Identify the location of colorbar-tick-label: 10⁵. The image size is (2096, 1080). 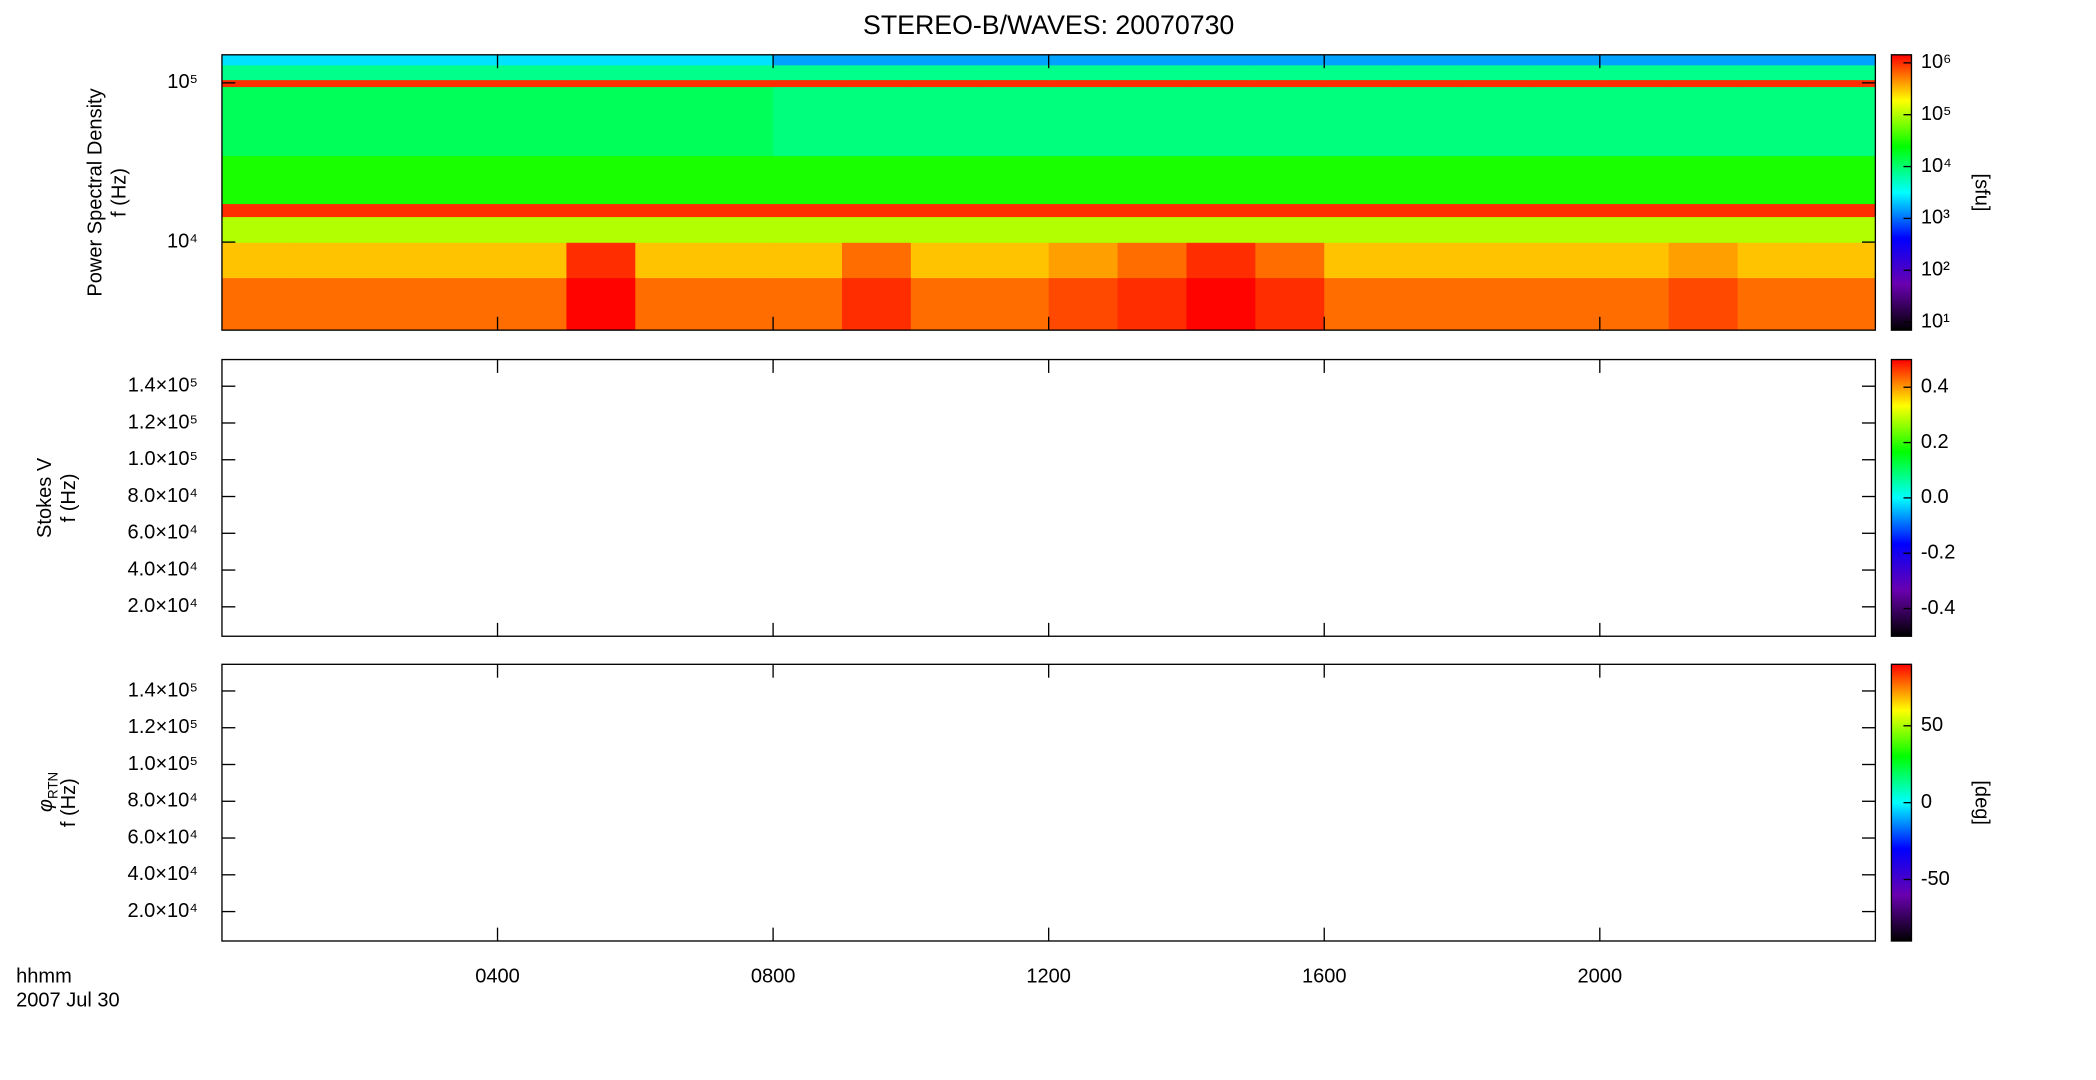
(1936, 114).